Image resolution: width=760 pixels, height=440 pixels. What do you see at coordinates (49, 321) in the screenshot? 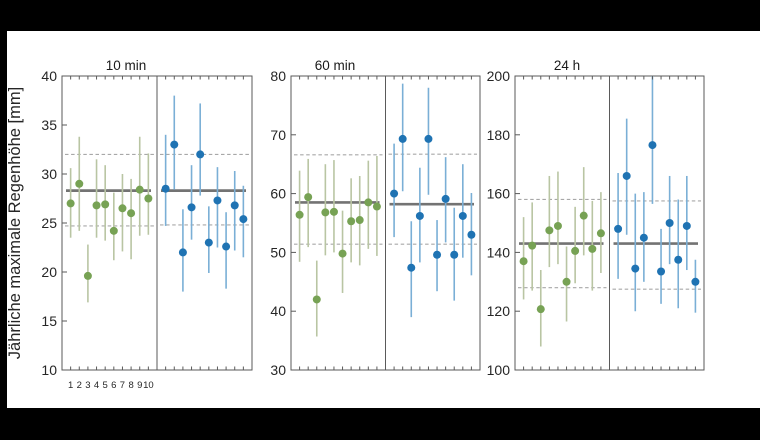
I see `y-tick-label: 15` at bounding box center [49, 321].